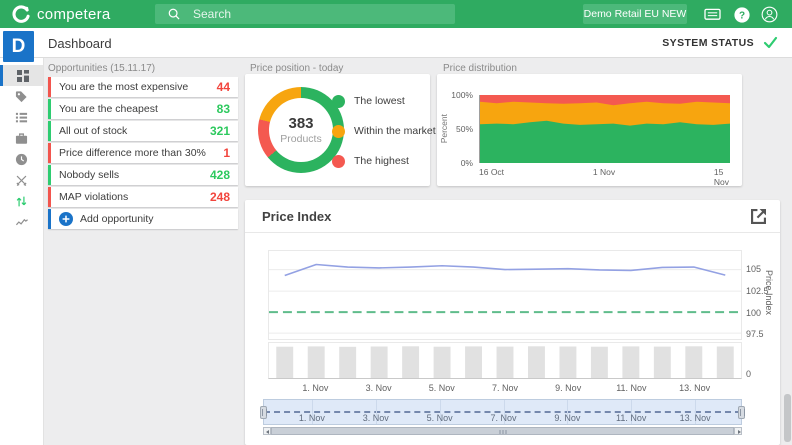  What do you see at coordinates (741, 412) in the screenshot?
I see `navigator-right-handle` at bounding box center [741, 412].